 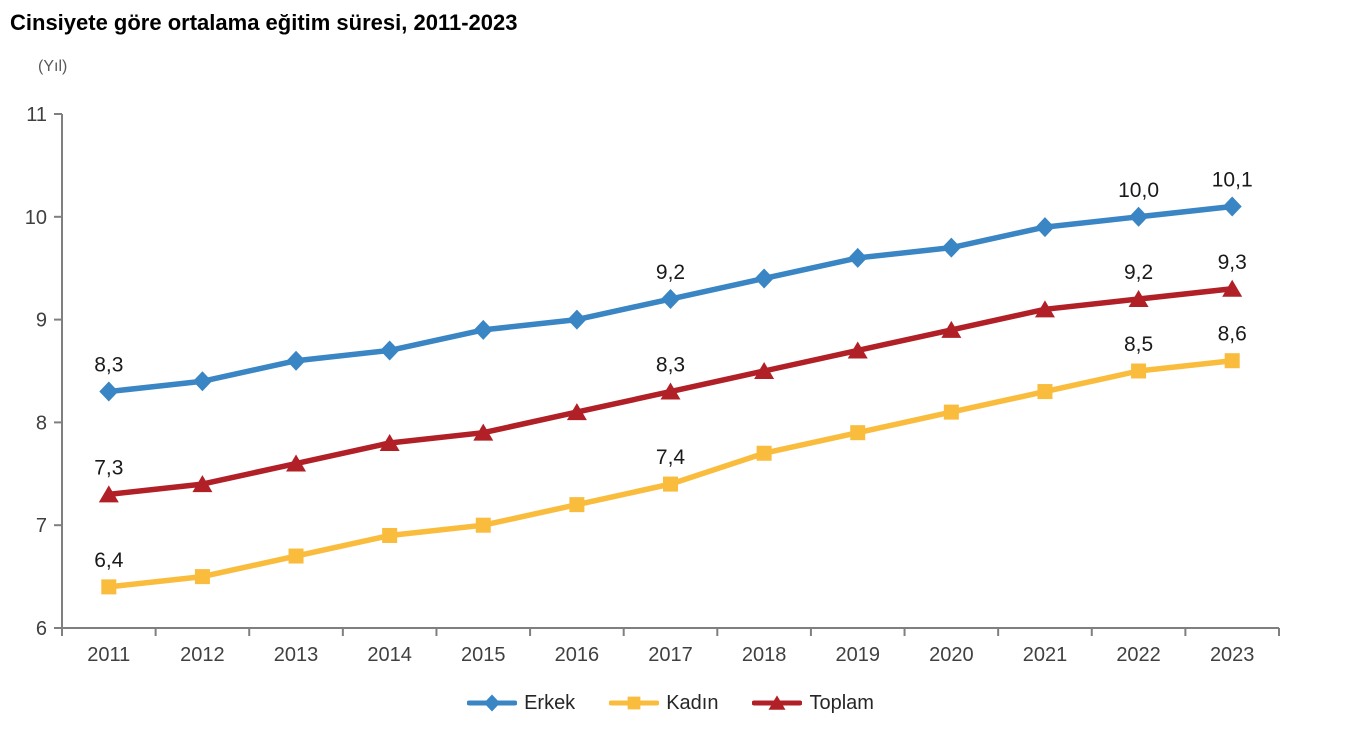 What do you see at coordinates (41, 321) in the screenshot?
I see `y-tick-label: 9` at bounding box center [41, 321].